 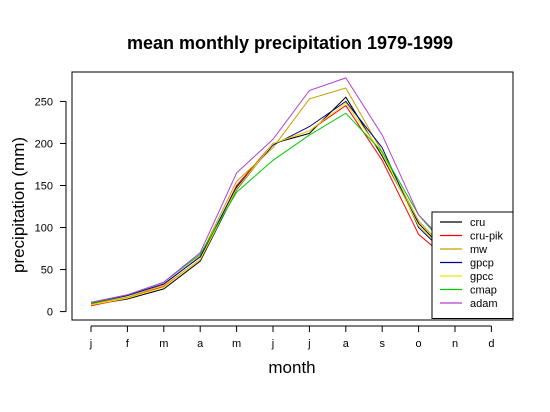 What do you see at coordinates (477, 223) in the screenshot?
I see `legend-label: cru` at bounding box center [477, 223].